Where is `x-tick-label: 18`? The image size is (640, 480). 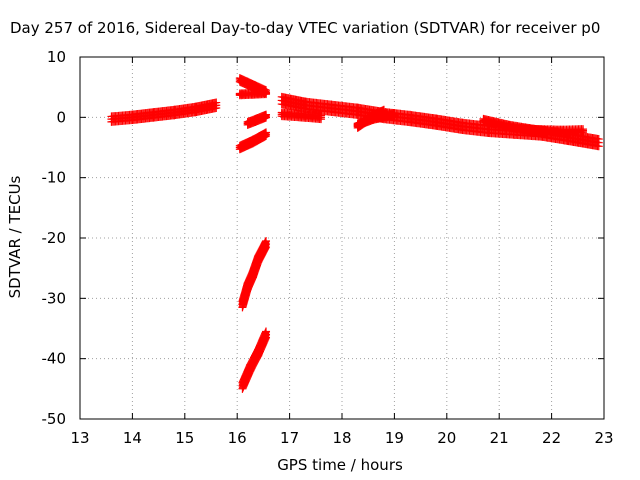
x-tick-label: 18 is located at coordinates (341, 438).